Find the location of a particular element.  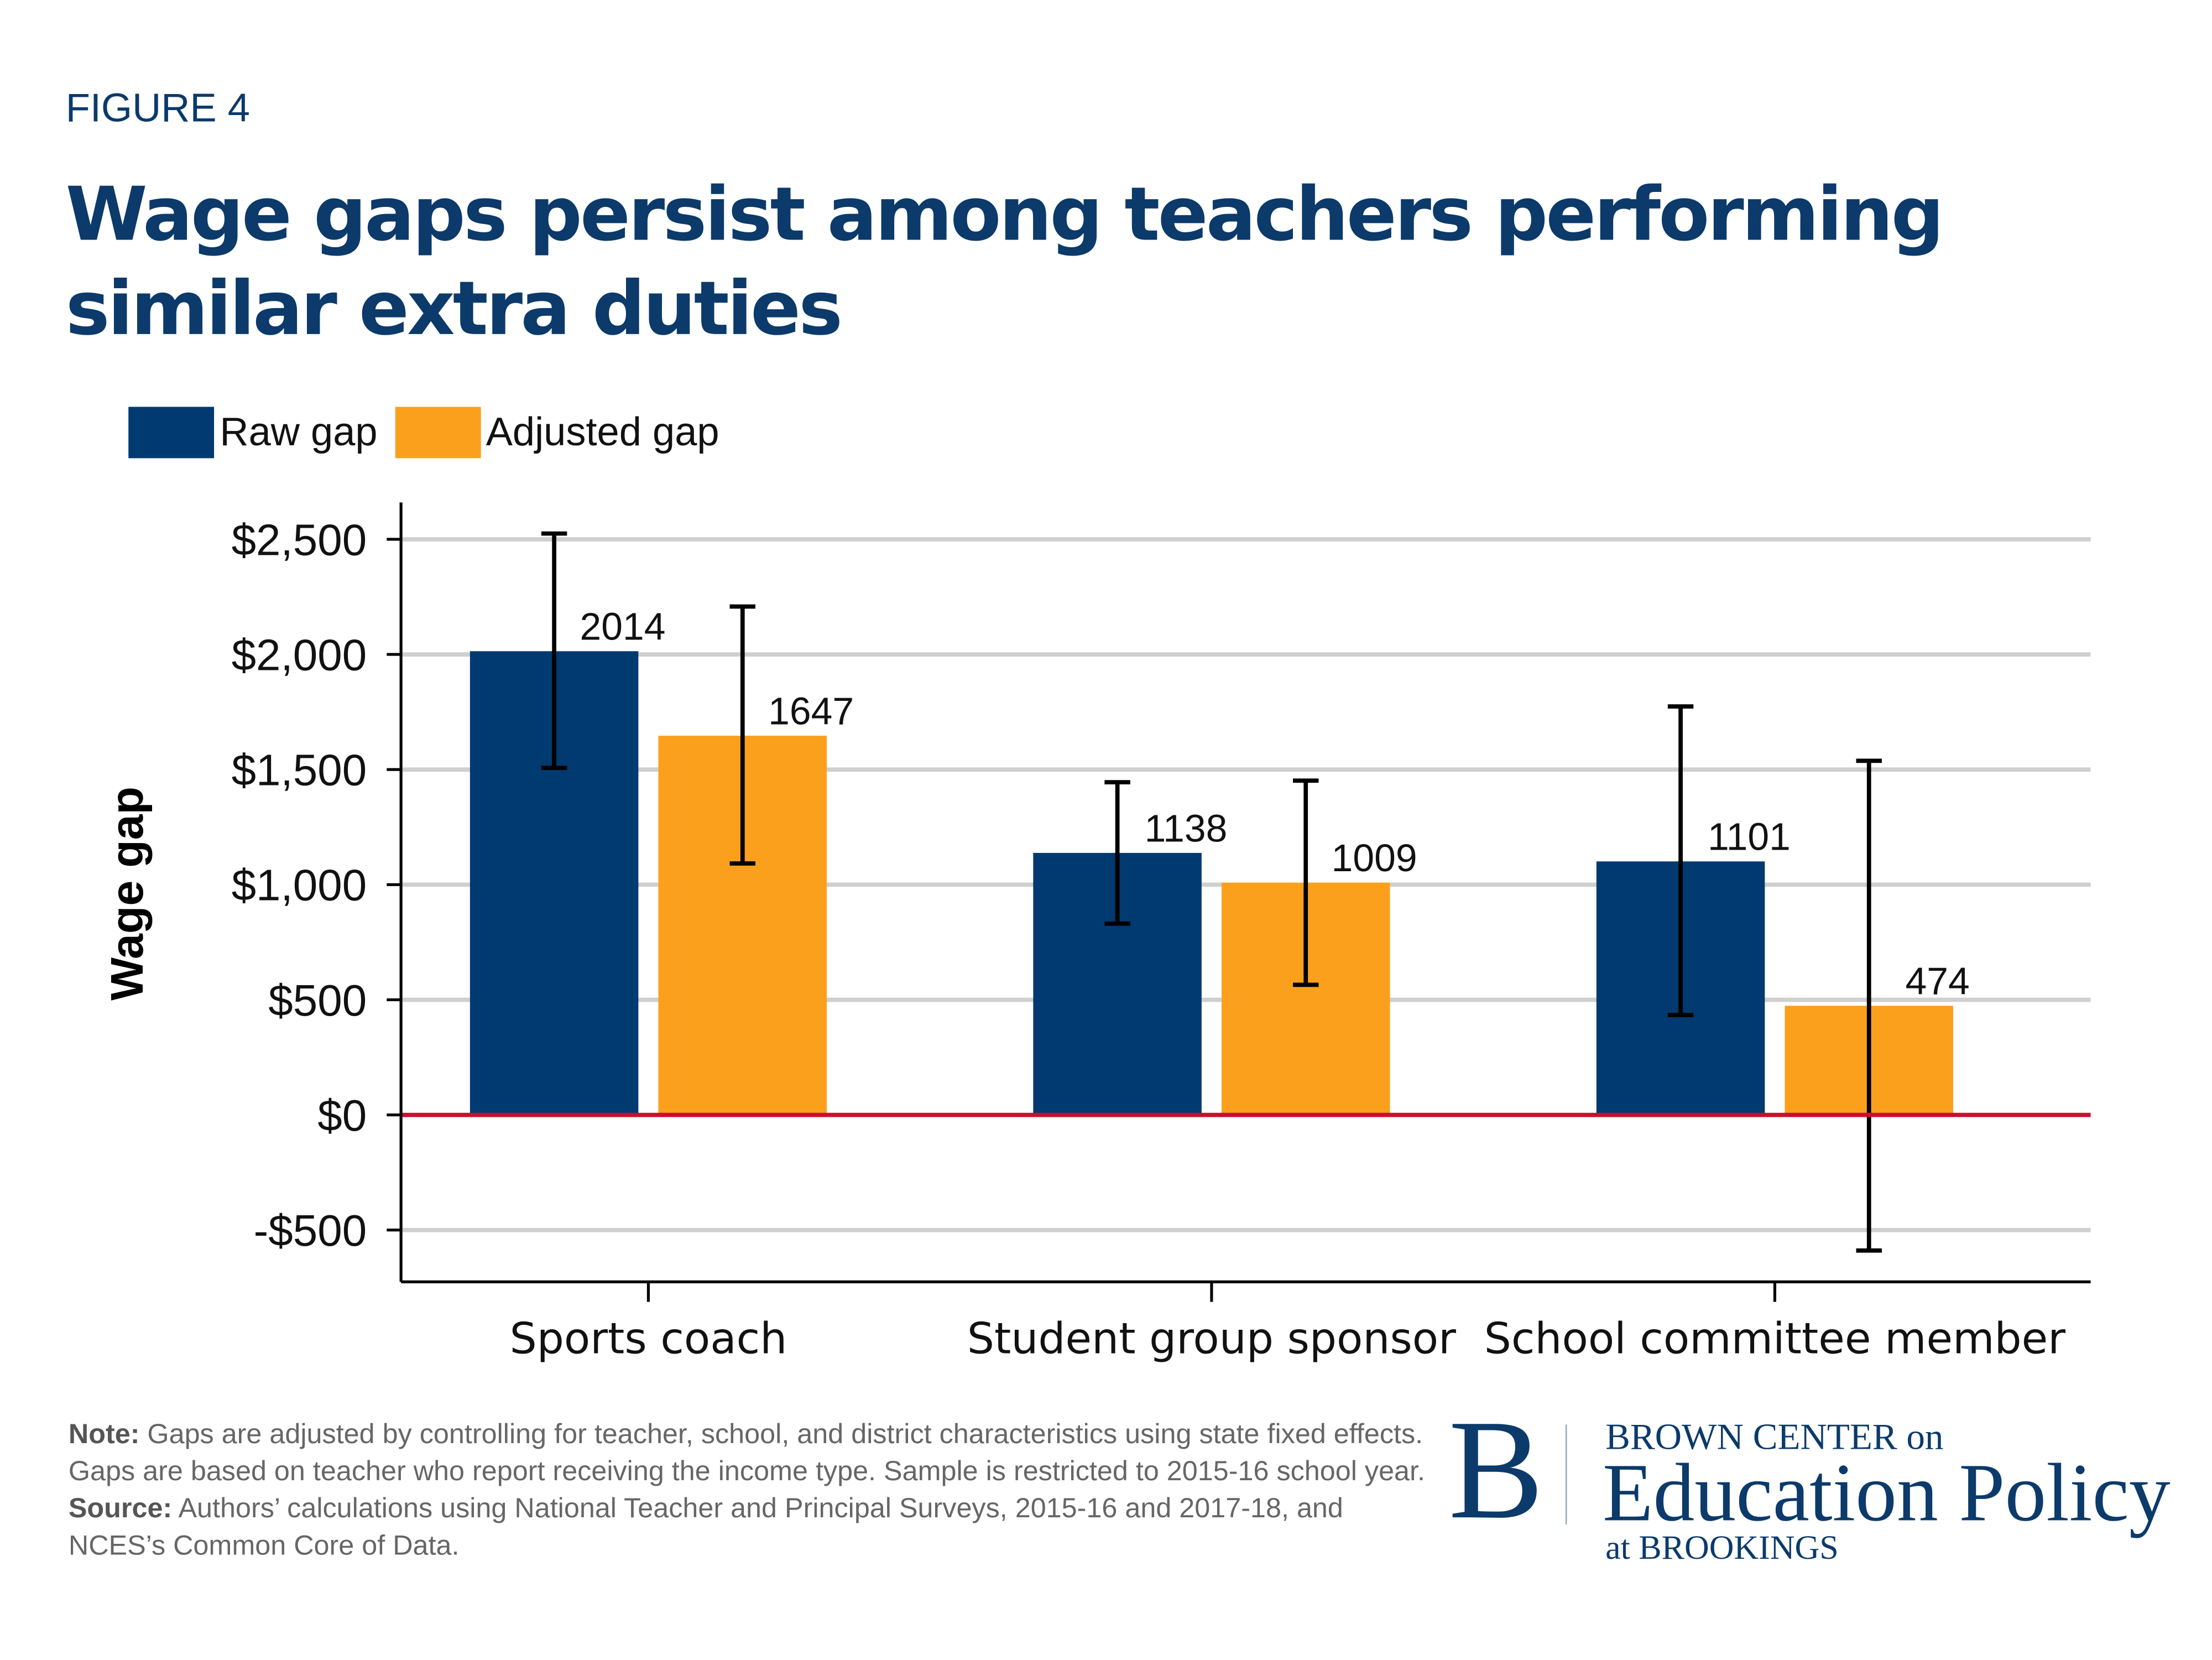

data-label: 2014 is located at coordinates (623, 626).